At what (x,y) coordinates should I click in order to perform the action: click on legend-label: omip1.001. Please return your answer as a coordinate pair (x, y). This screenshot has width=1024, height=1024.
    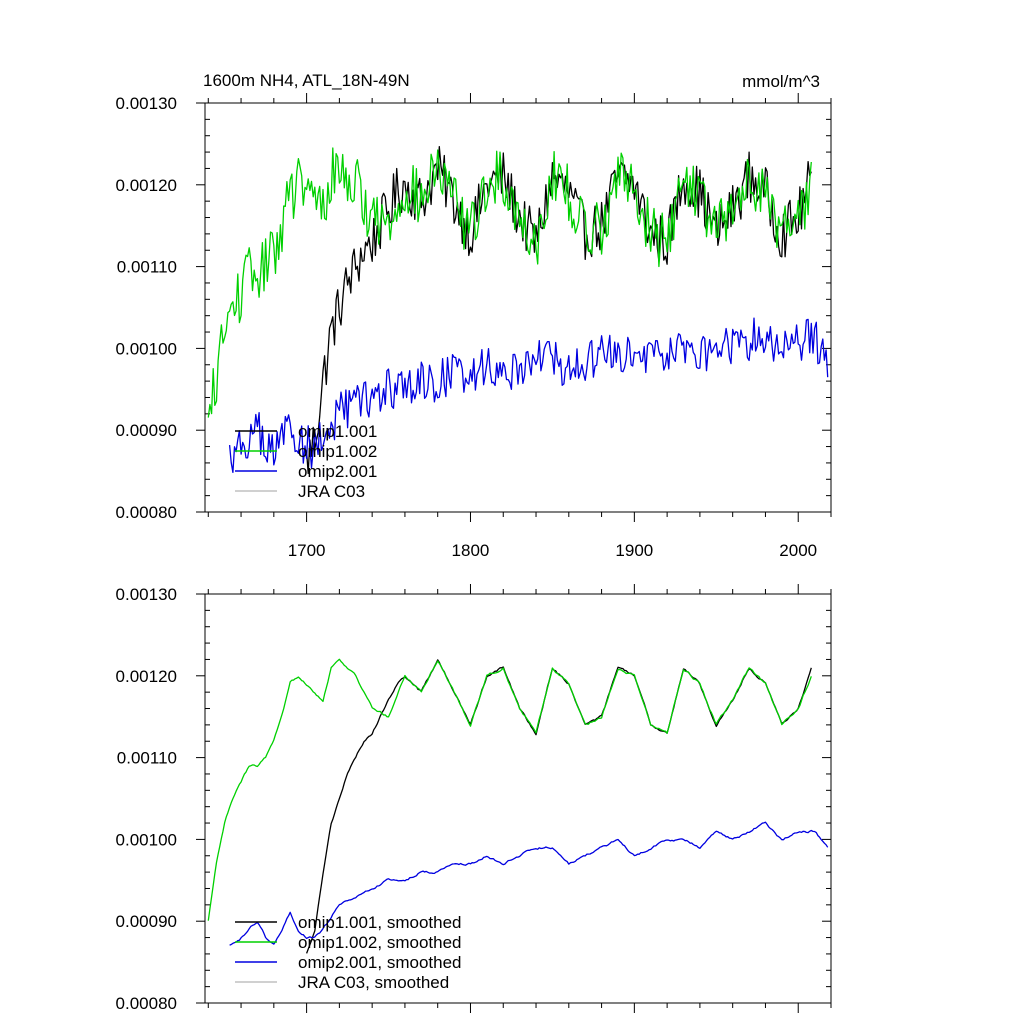
    Looking at the image, I should click on (337, 431).